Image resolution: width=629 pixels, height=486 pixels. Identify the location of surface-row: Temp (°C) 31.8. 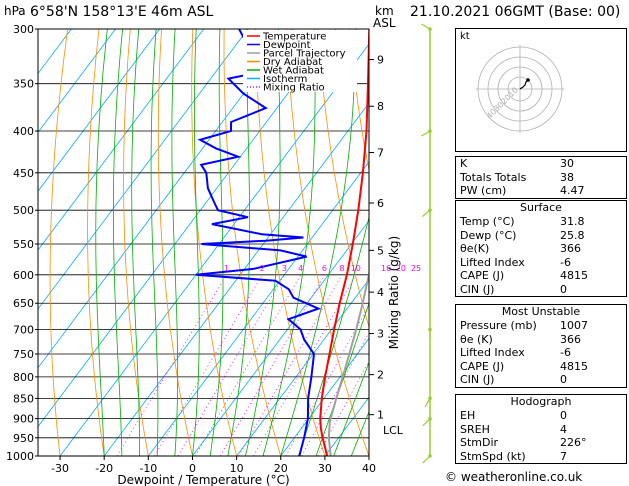
(522, 221).